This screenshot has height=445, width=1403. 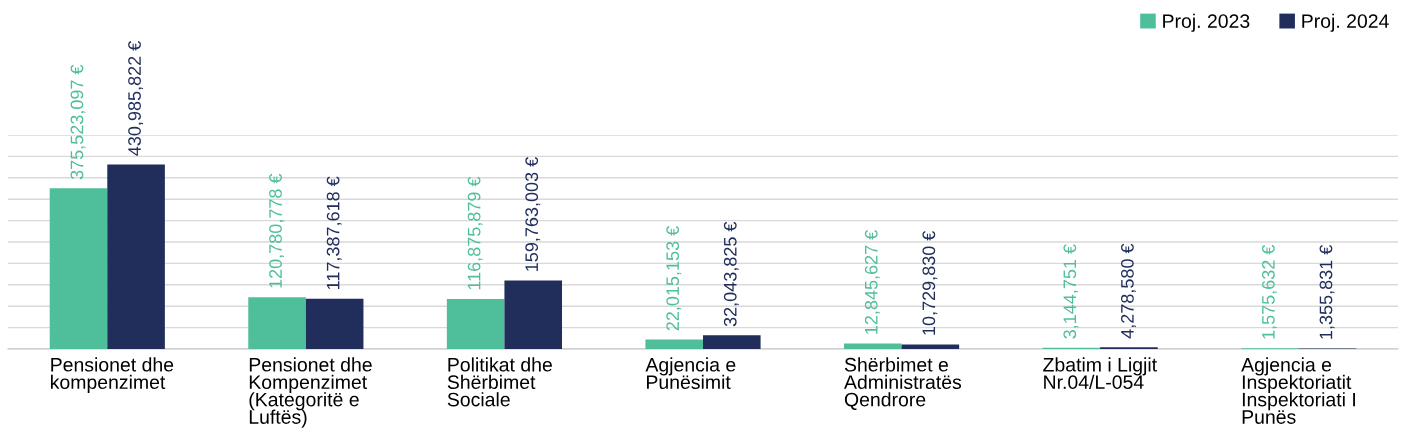 I want to click on legend-label: Proj. 2024, so click(x=1345, y=22).